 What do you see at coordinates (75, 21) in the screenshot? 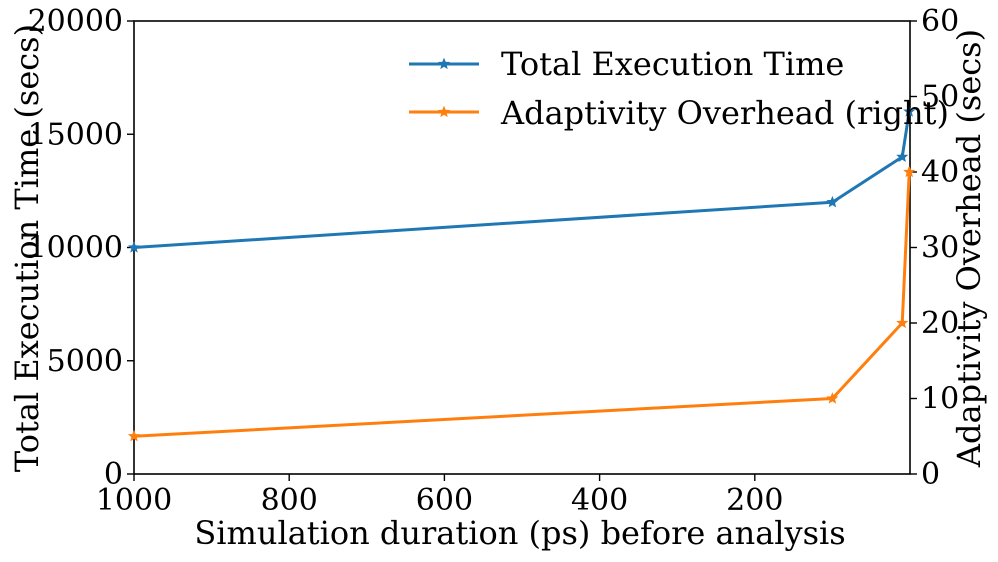
I see `y-left-tick-label: 20000` at bounding box center [75, 21].